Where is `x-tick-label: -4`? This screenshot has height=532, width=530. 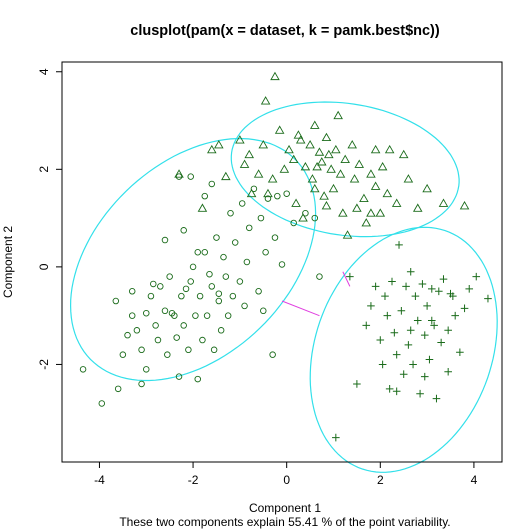
x-tick-label: -4 is located at coordinates (99, 480).